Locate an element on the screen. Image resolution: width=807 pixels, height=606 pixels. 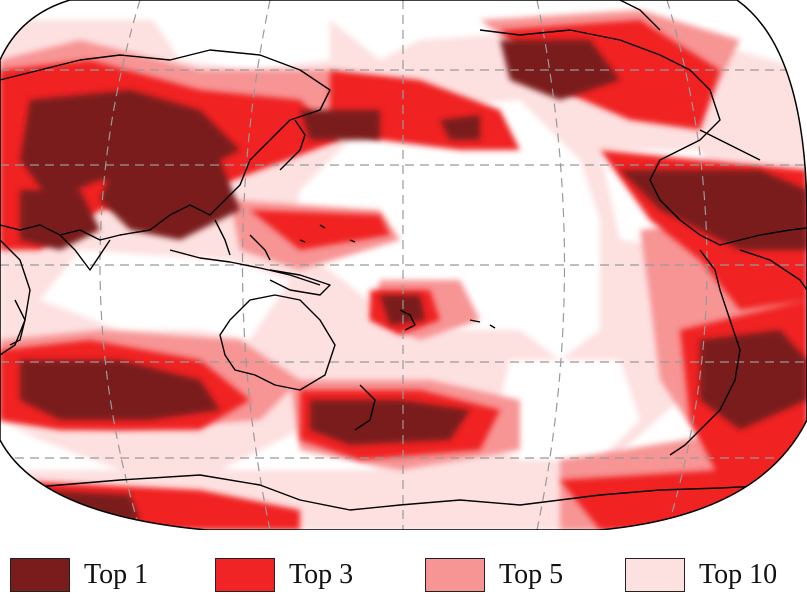
coastline-indonesia is located at coordinates (245, 267).